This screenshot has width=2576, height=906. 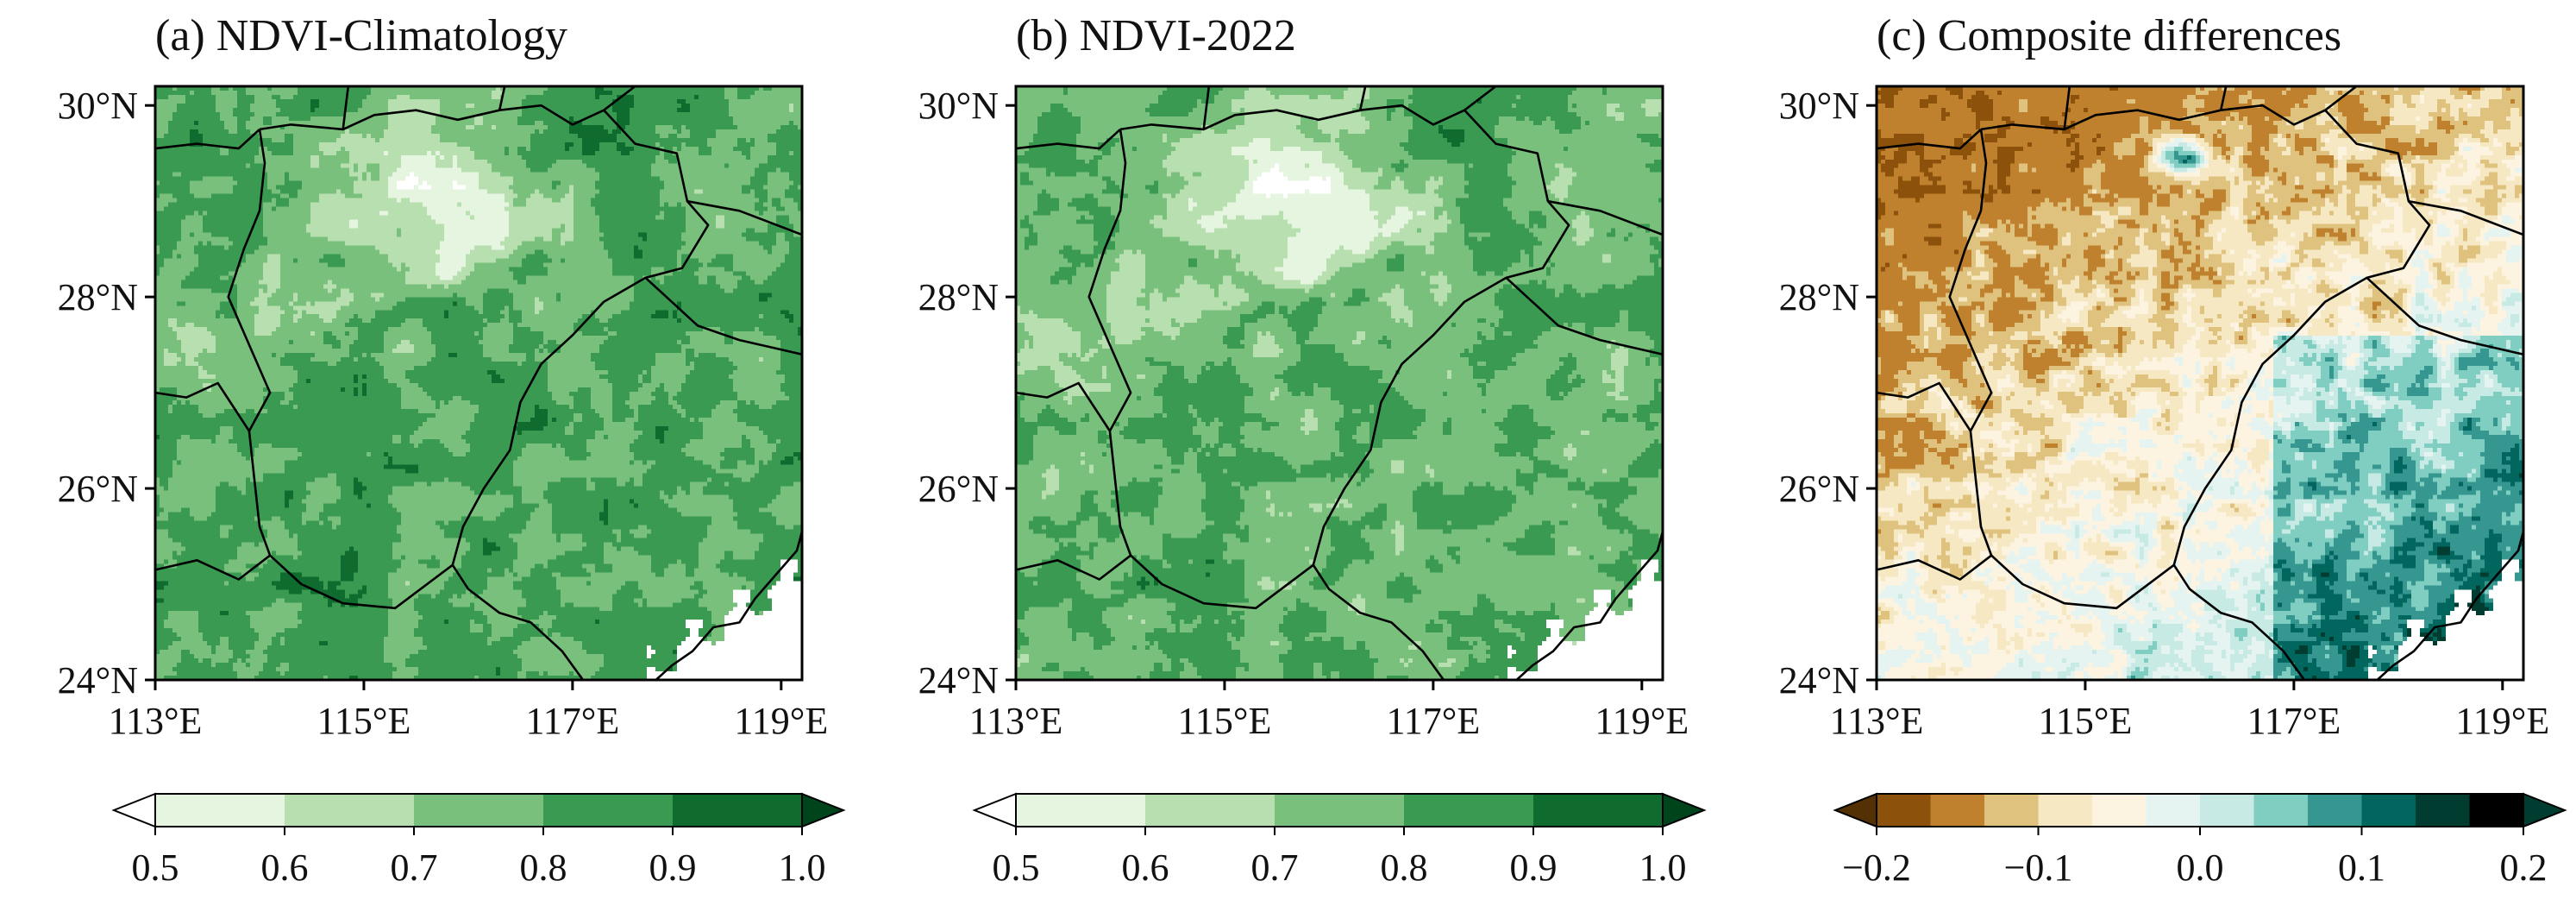 I want to click on colorbar-tick-label: 0.2, so click(x=2524, y=867).